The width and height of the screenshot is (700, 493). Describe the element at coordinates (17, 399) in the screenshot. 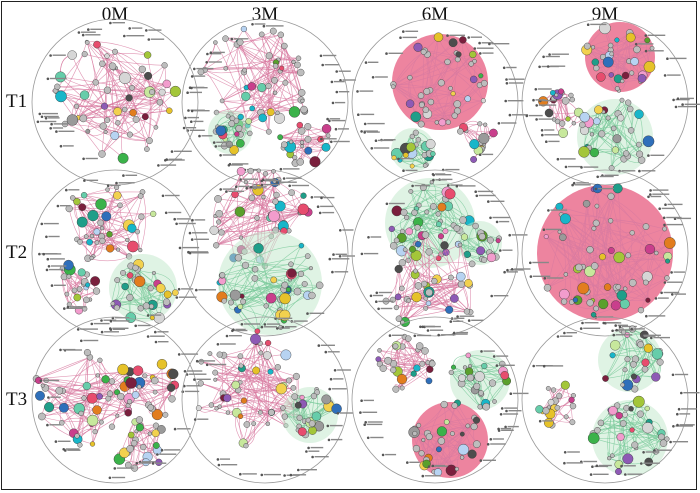

I see `row-label-t3: T3` at that location.